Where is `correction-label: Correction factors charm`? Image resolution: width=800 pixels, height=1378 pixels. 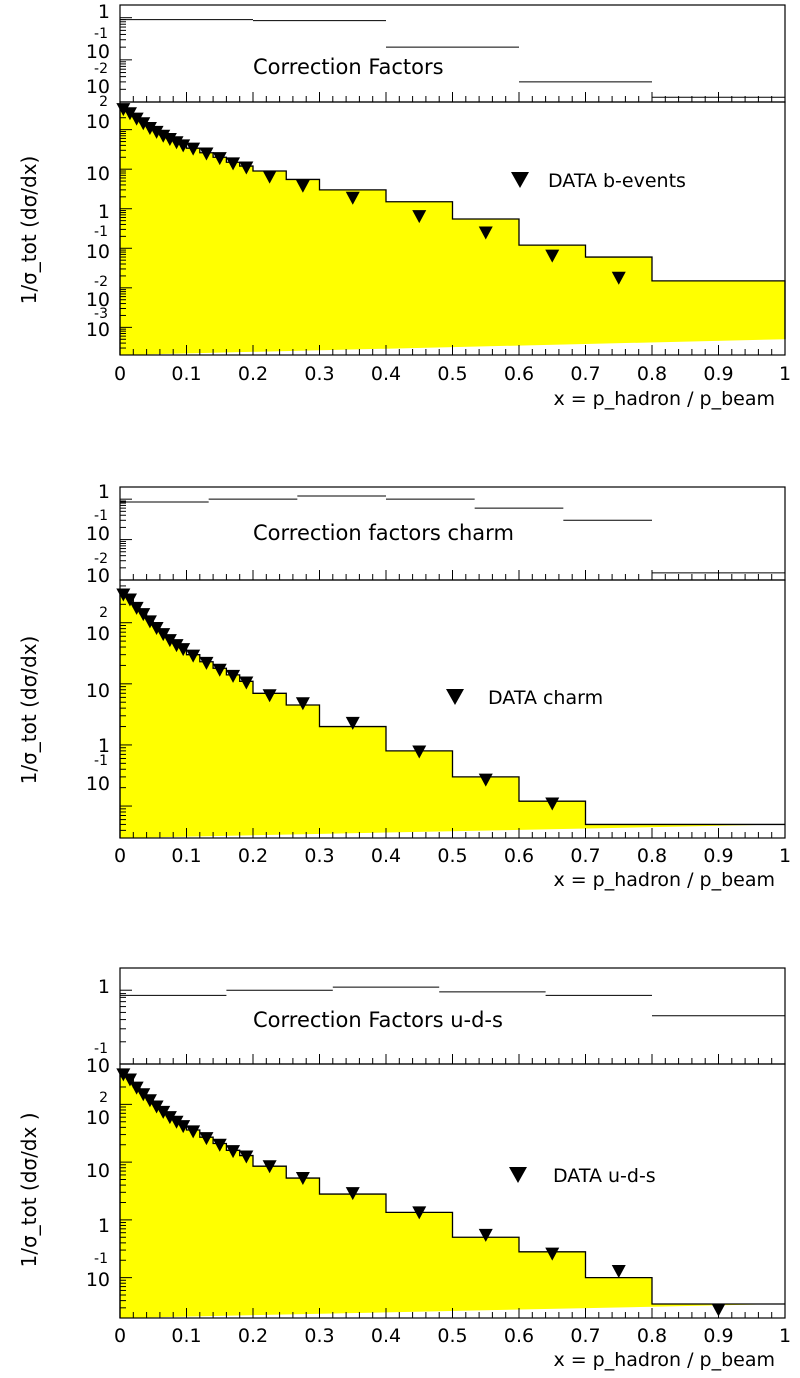
correction-label: Correction factors charm is located at coordinates (383, 533).